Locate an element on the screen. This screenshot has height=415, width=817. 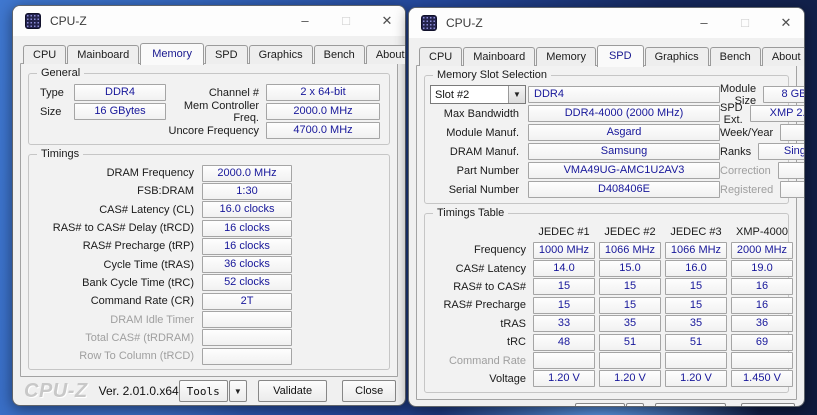
part-number-label: Part Number is located at coordinates (487, 170).